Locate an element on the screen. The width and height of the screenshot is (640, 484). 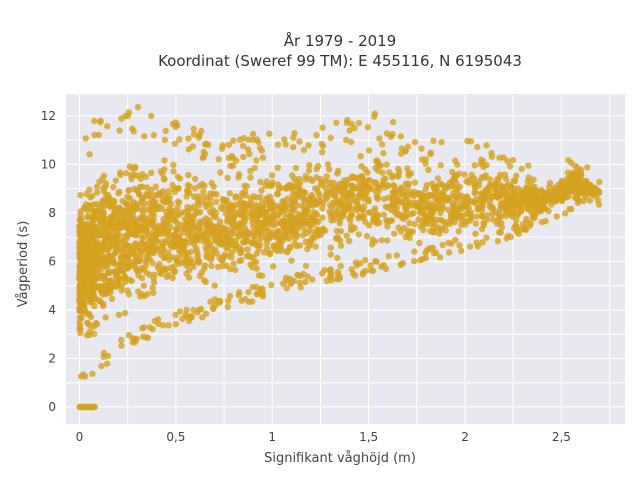
y-tick-label: 2 is located at coordinates (52, 358).